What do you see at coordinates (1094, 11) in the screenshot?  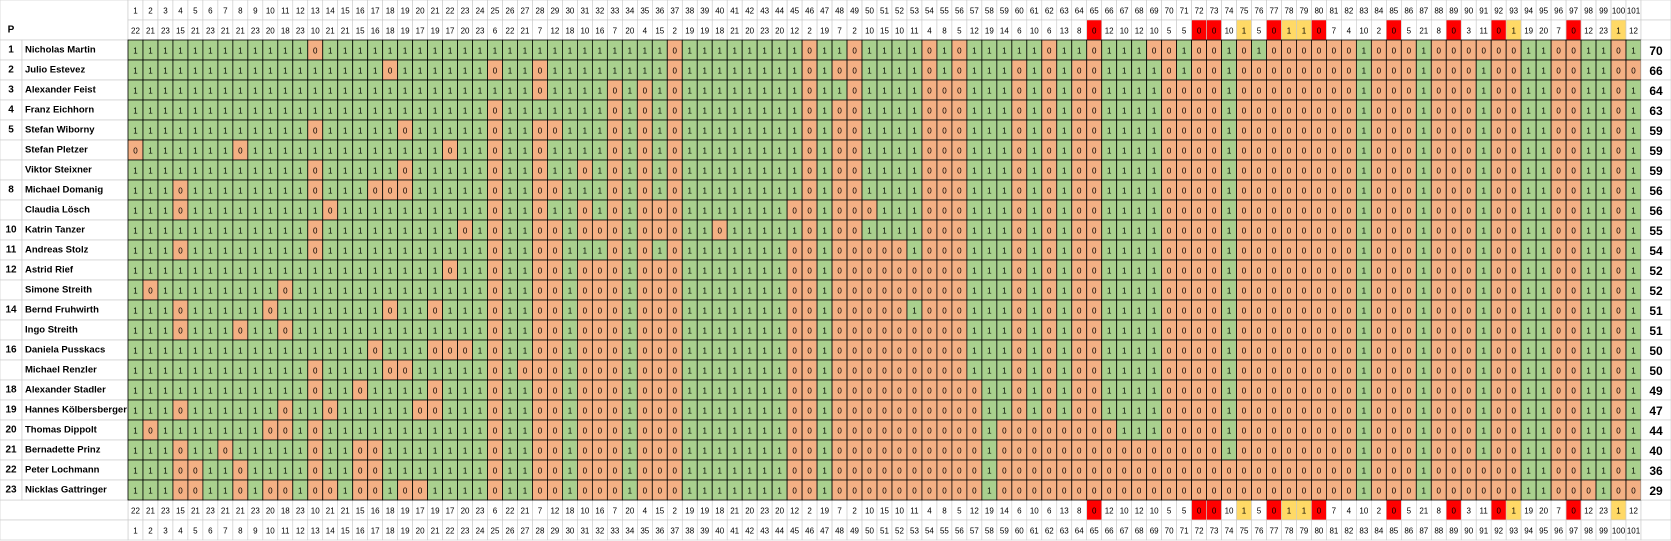 I see `question-number: 65` at bounding box center [1094, 11].